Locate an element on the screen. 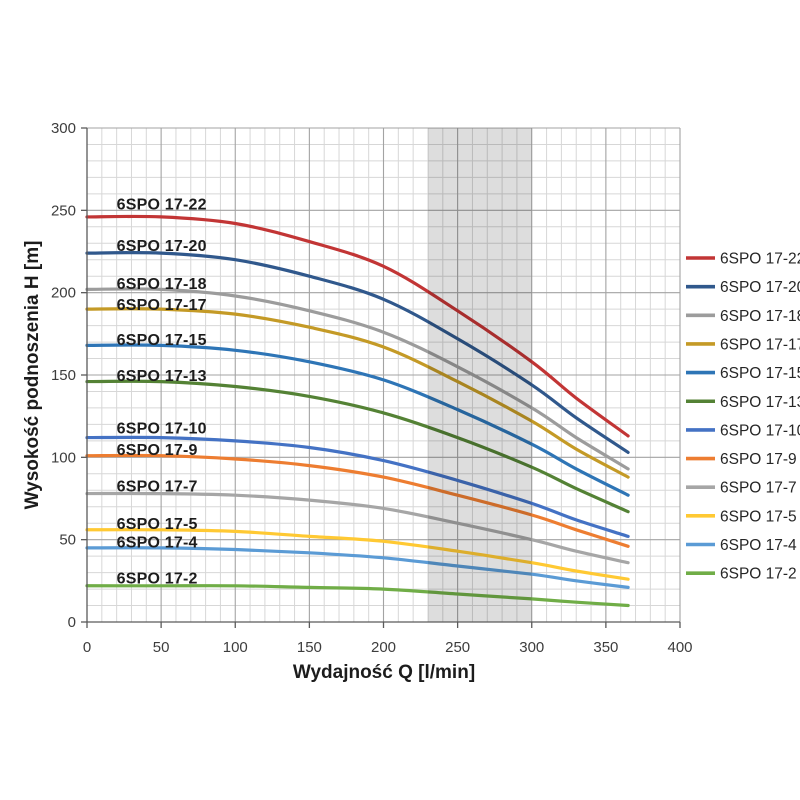  legend-item-6spo-17-13: 6SPO 17-13 is located at coordinates (743, 402).